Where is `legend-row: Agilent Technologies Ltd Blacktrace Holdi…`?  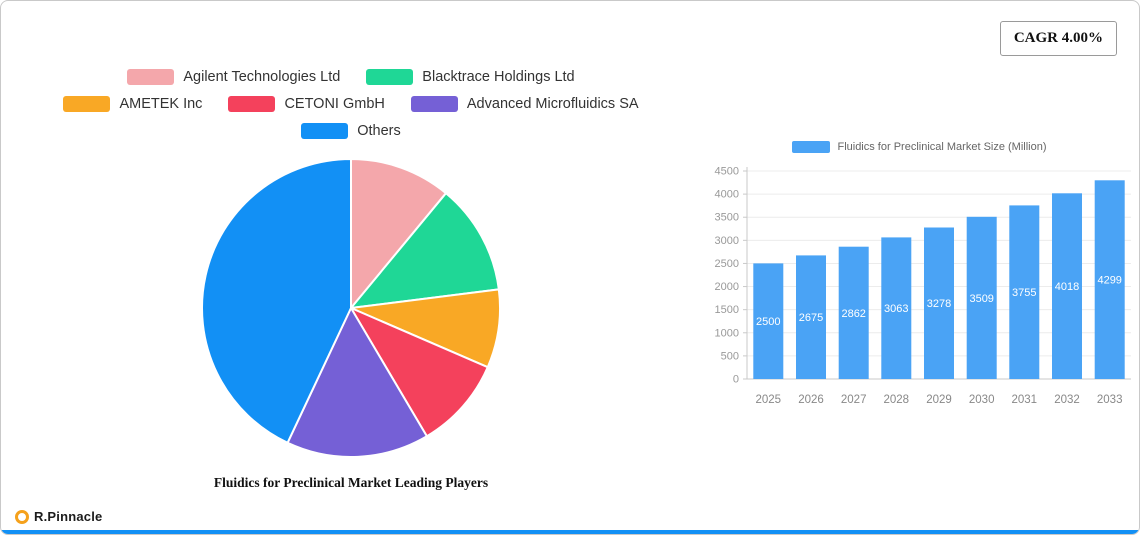 legend-row: Agilent Technologies Ltd Blacktrace Holdi… is located at coordinates (351, 77).